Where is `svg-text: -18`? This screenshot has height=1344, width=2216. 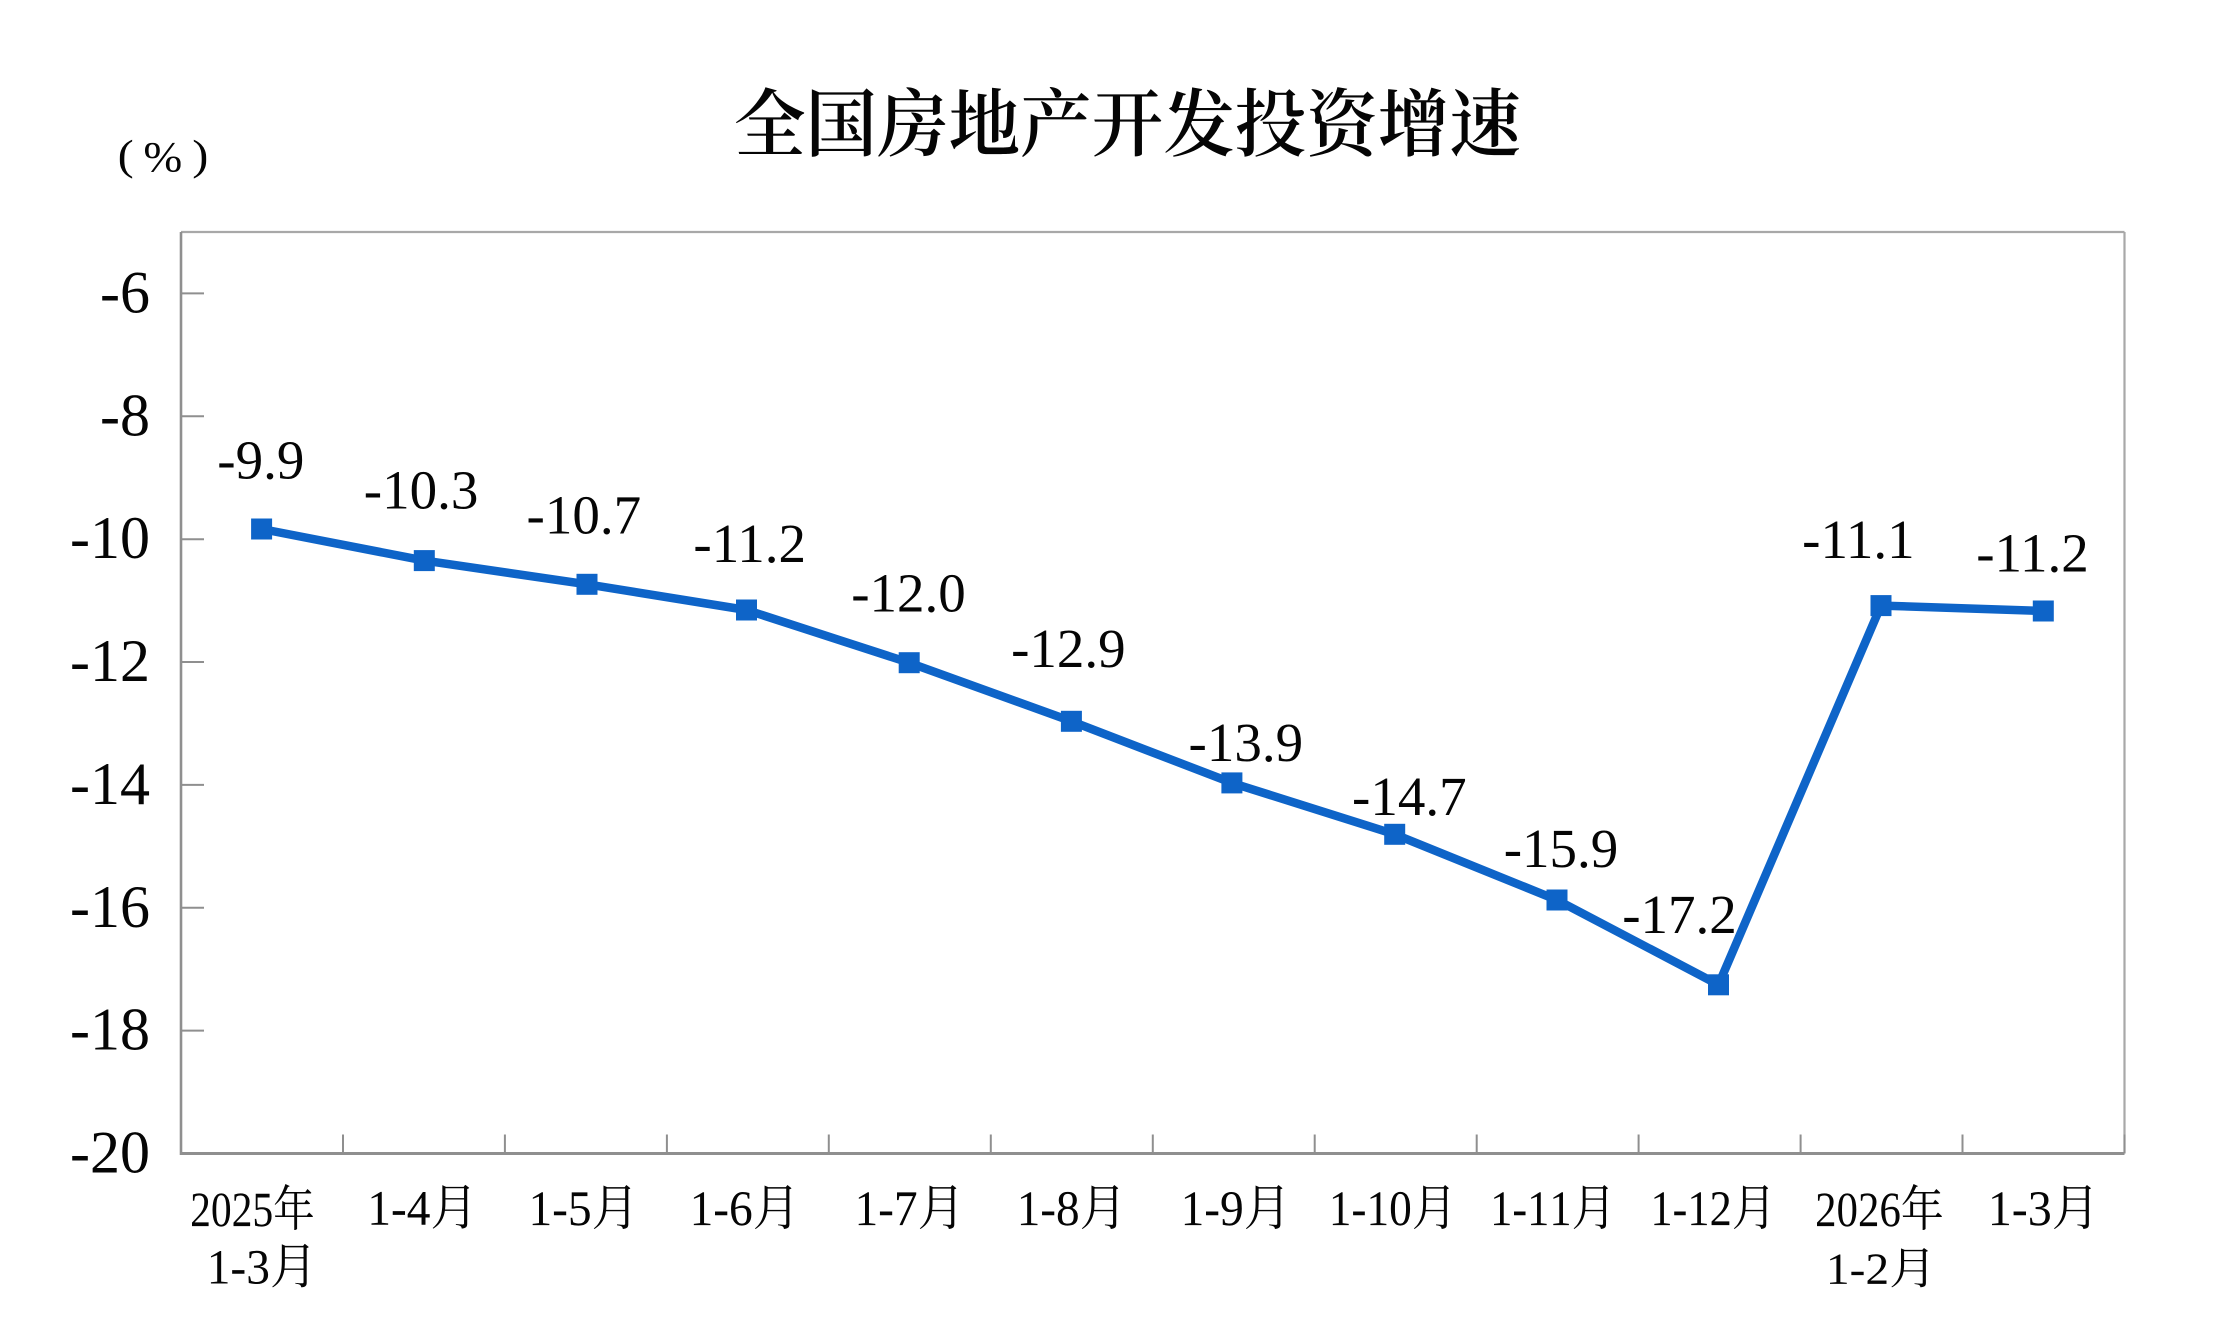
svg-text: -18 is located at coordinates (110, 1030).